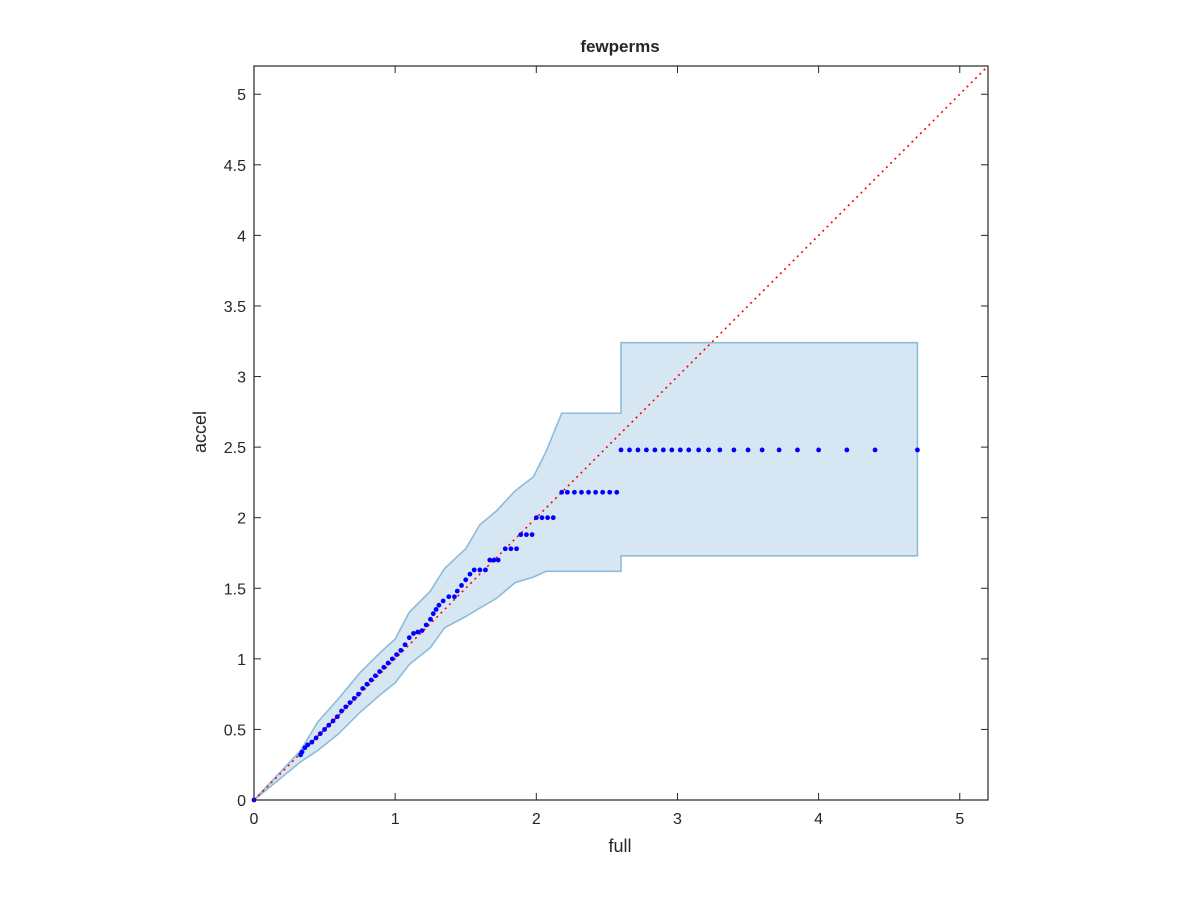 The width and height of the screenshot is (1200, 905). What do you see at coordinates (235, 448) in the screenshot?
I see `y-tick-label: 2.5` at bounding box center [235, 448].